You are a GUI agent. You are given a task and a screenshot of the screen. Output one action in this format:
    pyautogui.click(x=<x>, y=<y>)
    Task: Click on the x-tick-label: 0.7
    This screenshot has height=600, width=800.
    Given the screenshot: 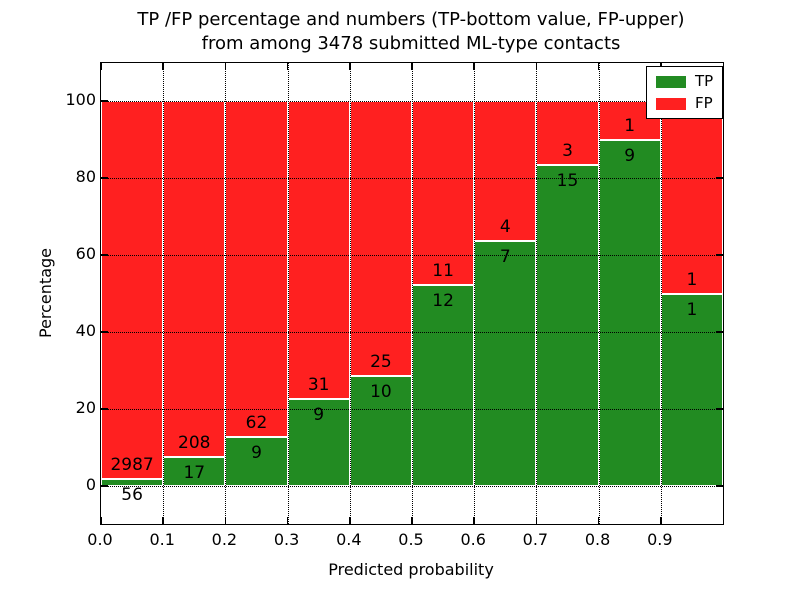 What is the action you would take?
    pyautogui.click(x=535, y=539)
    